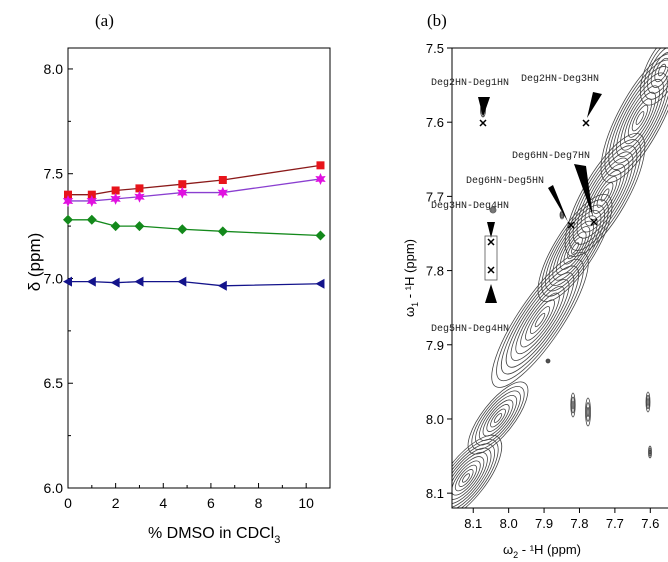 The image size is (668, 562). Describe the element at coordinates (104, 20) in the screenshot. I see `panel-label-a: (a)` at that location.